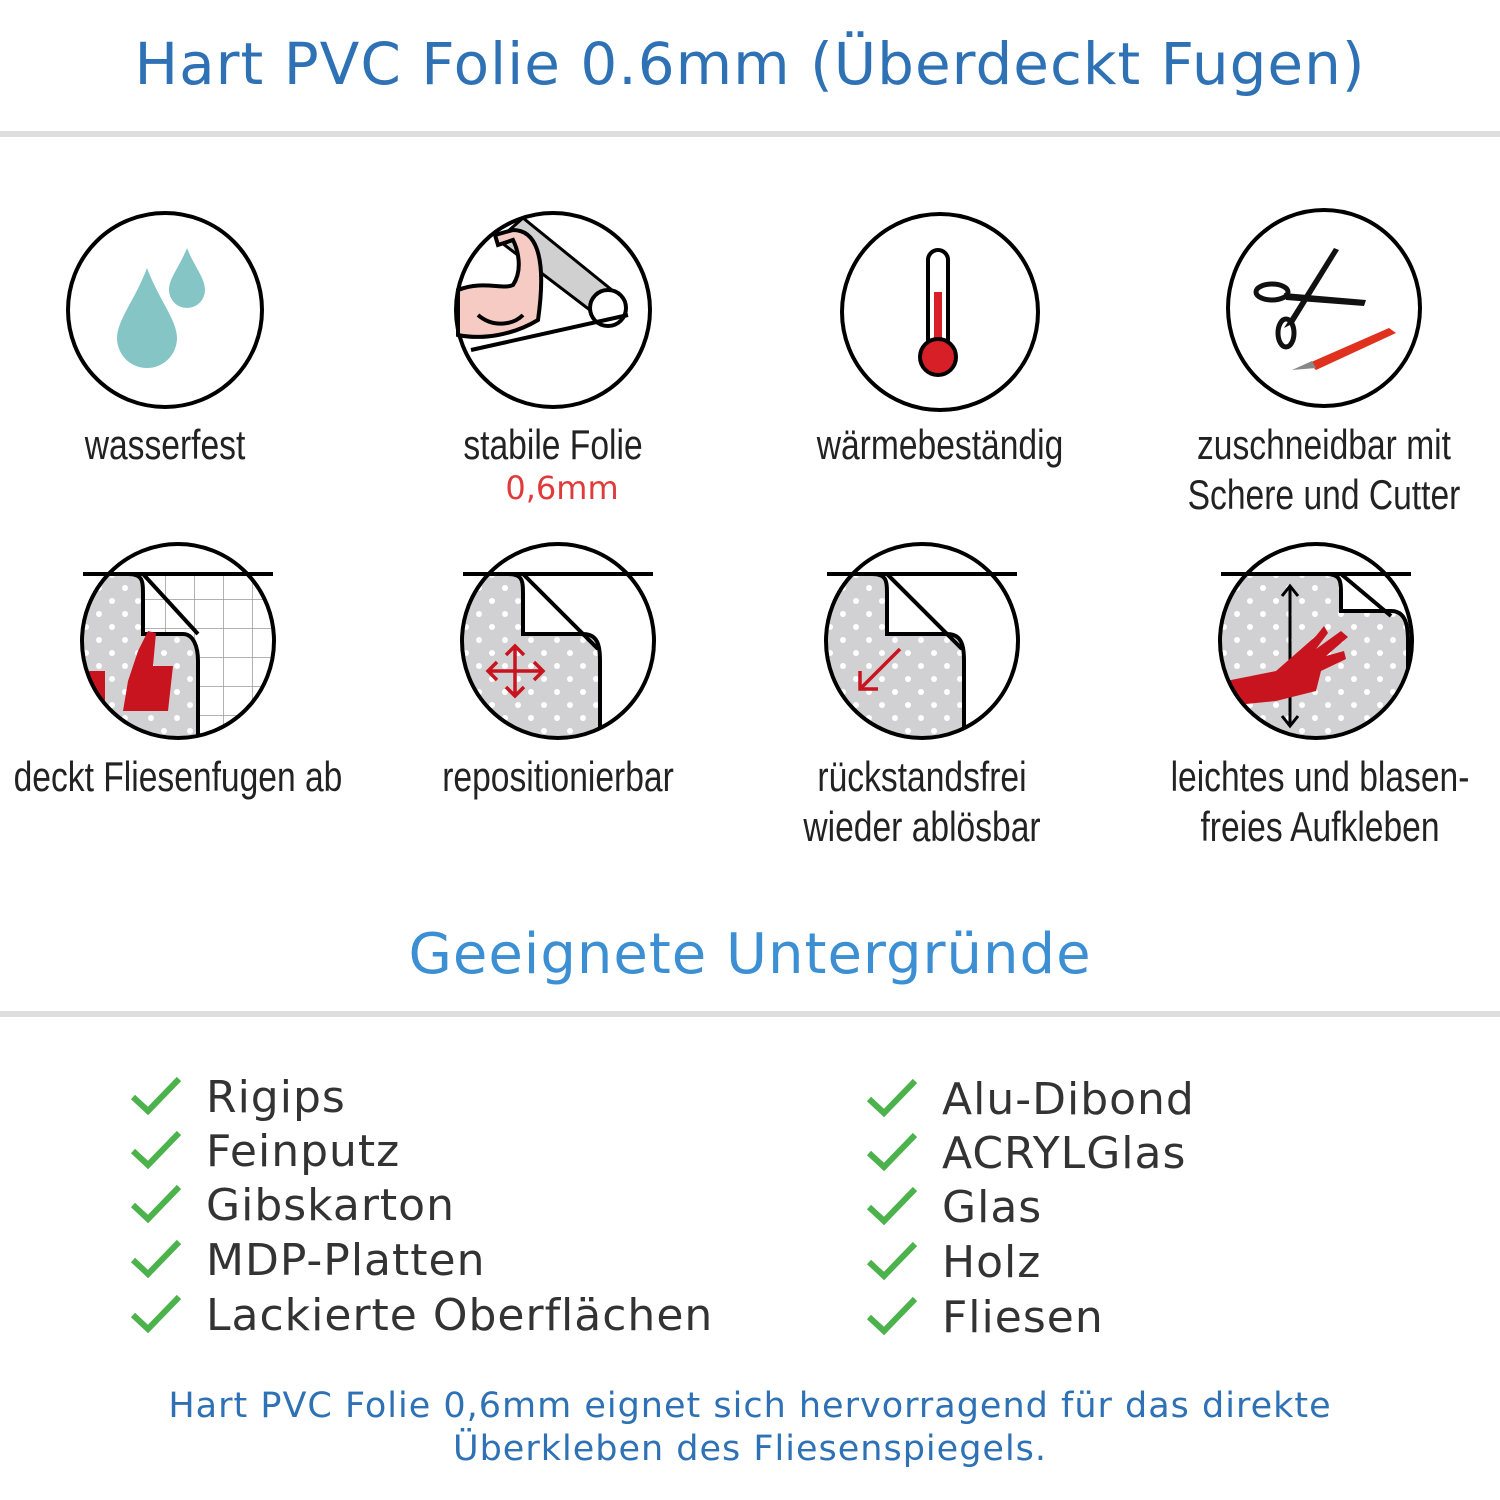 The image size is (1500, 1500). What do you see at coordinates (1324, 308) in the screenshot?
I see `scissors-cutter-icon` at bounding box center [1324, 308].